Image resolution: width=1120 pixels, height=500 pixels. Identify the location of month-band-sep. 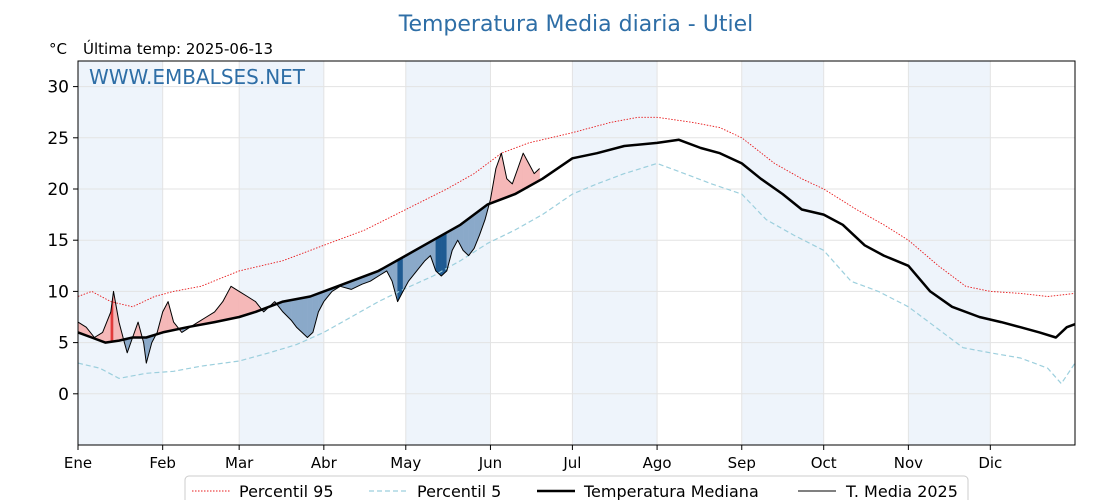
(782, 253).